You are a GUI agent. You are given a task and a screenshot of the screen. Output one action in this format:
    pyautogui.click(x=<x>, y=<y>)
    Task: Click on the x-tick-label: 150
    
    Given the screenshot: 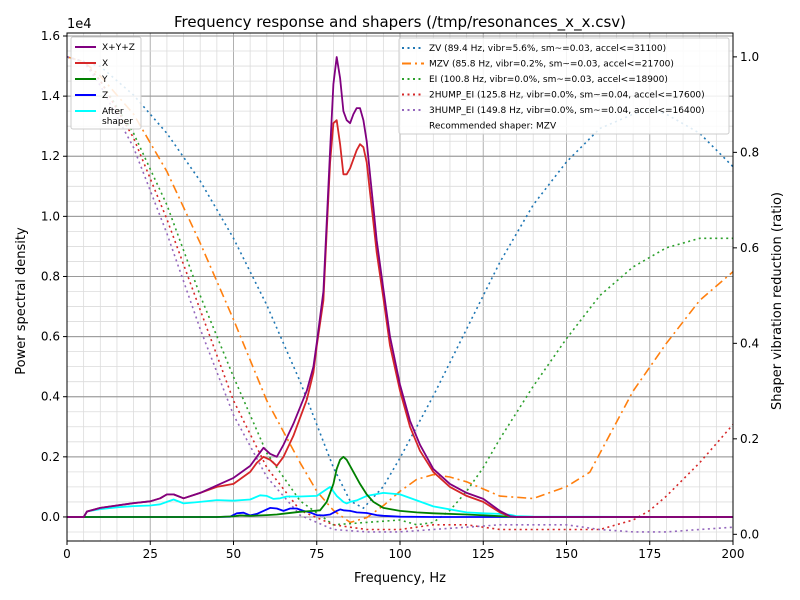 What is the action you would take?
    pyautogui.click(x=566, y=554)
    